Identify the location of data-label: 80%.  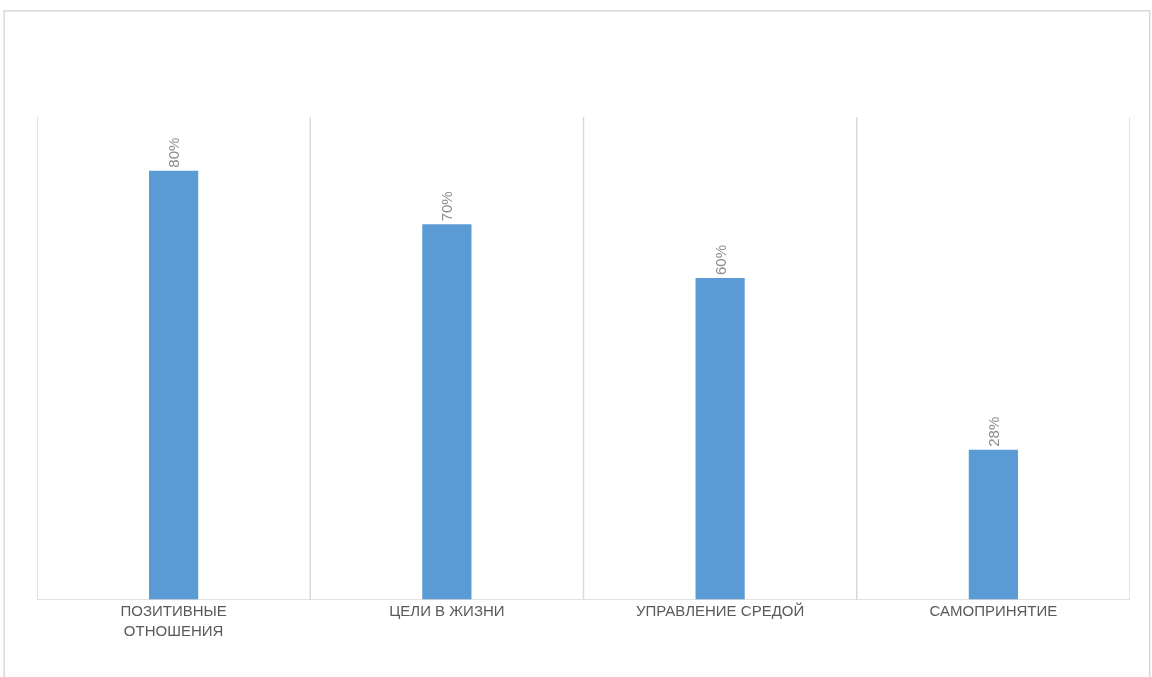
(174, 152).